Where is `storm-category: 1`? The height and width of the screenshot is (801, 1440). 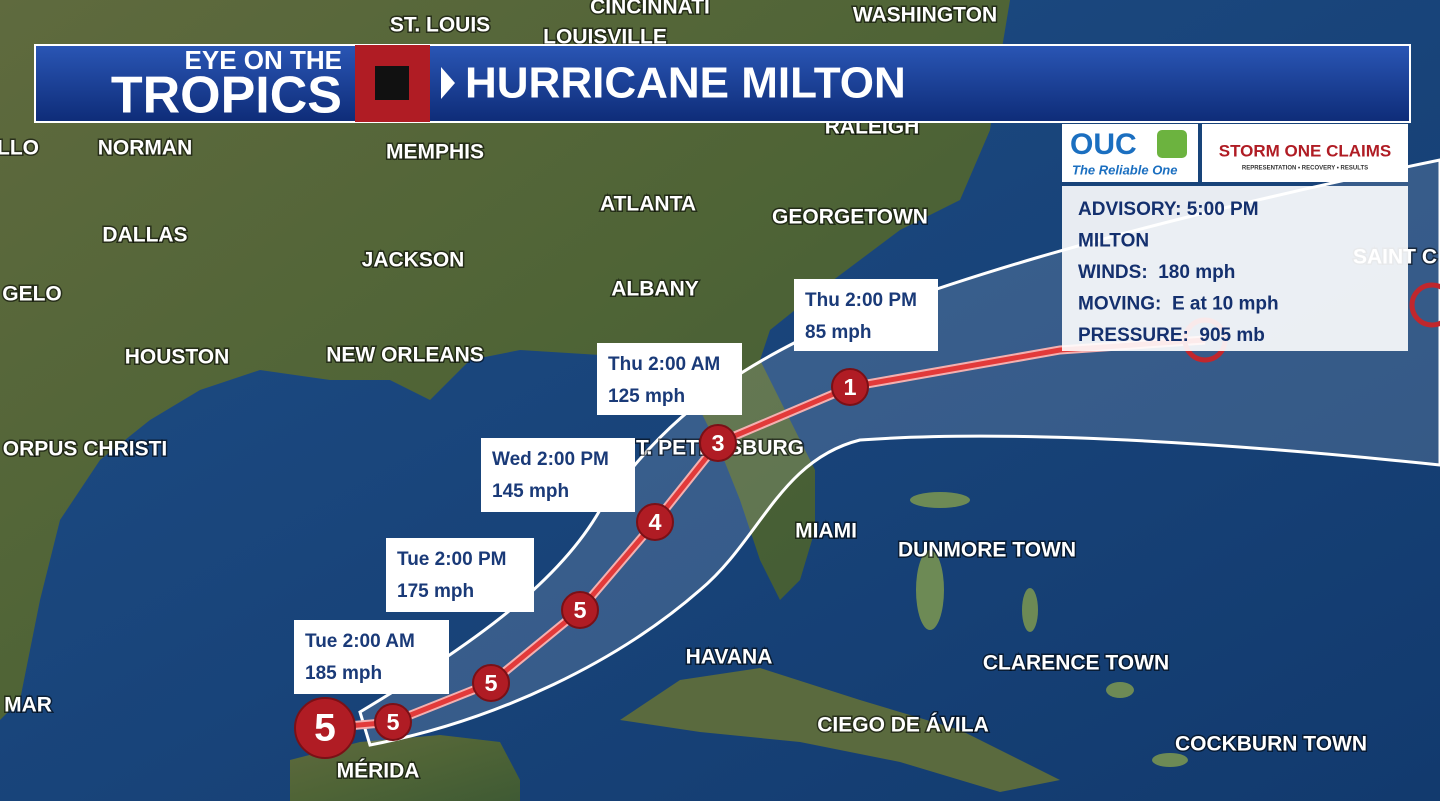 storm-category: 1 is located at coordinates (849, 387).